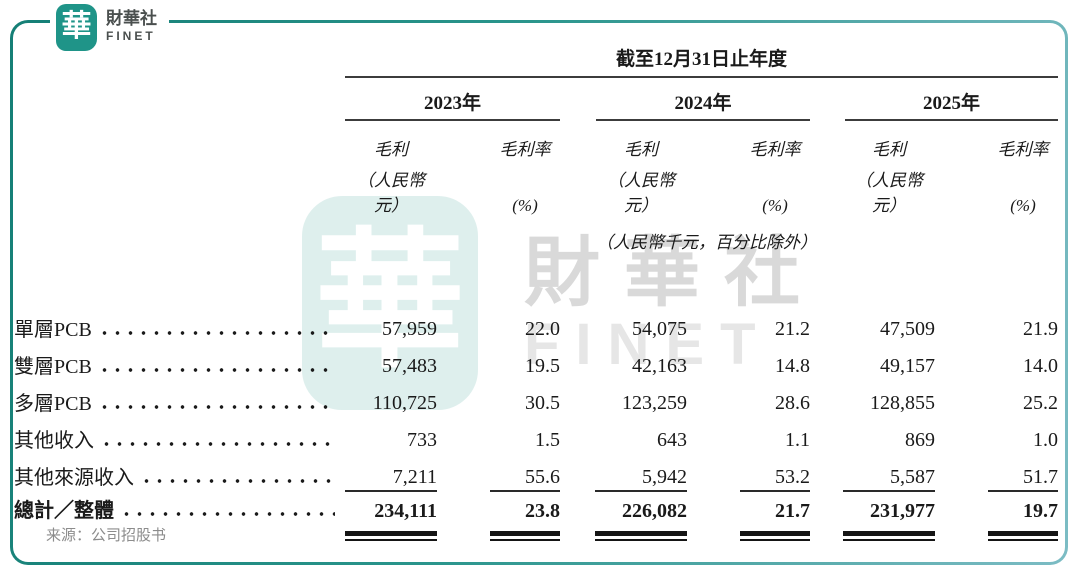 Image resolution: width=1080 pixels, height=588 pixels. Describe the element at coordinates (405, 510) in the screenshot. I see `total-value: 234,111` at that location.